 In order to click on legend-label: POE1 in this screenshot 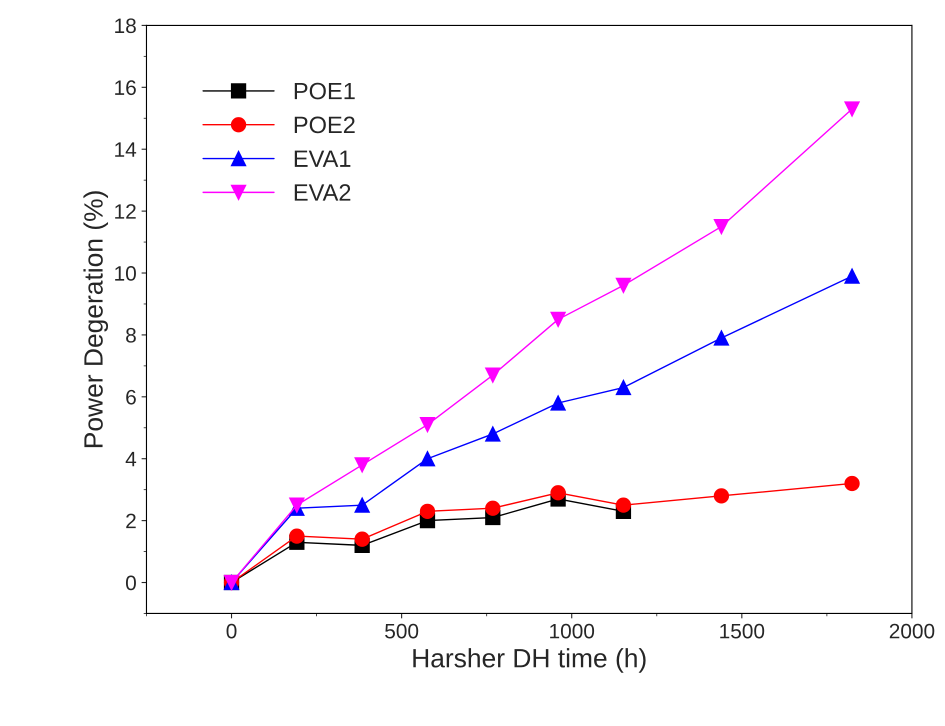, I will do `click(324, 91)`.